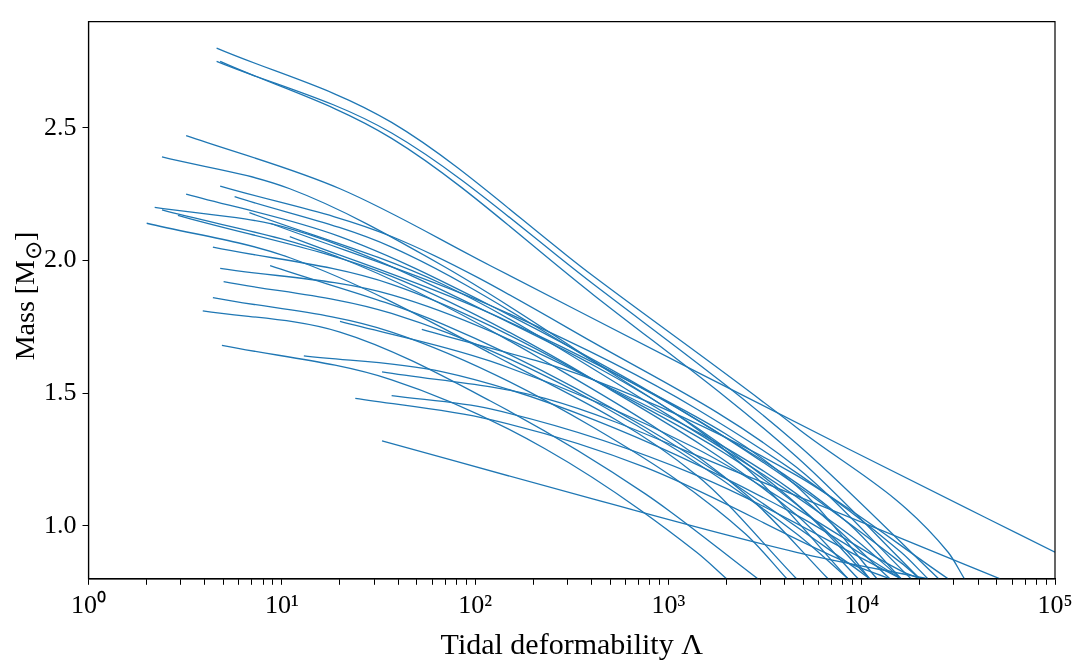 The width and height of the screenshot is (1083, 668). I want to click on x-axis-title: Tidal deformability Λ, so click(572, 643).